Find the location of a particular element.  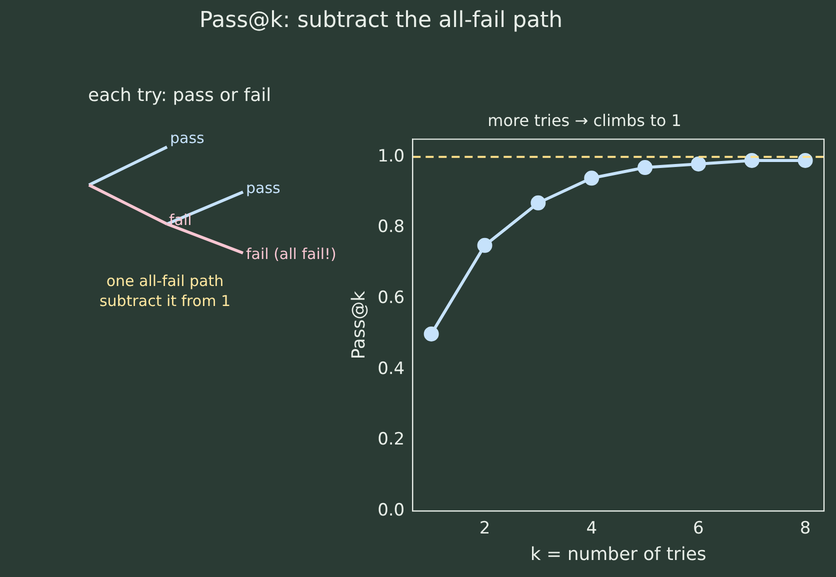

x-tick-label: 8 is located at coordinates (805, 528).